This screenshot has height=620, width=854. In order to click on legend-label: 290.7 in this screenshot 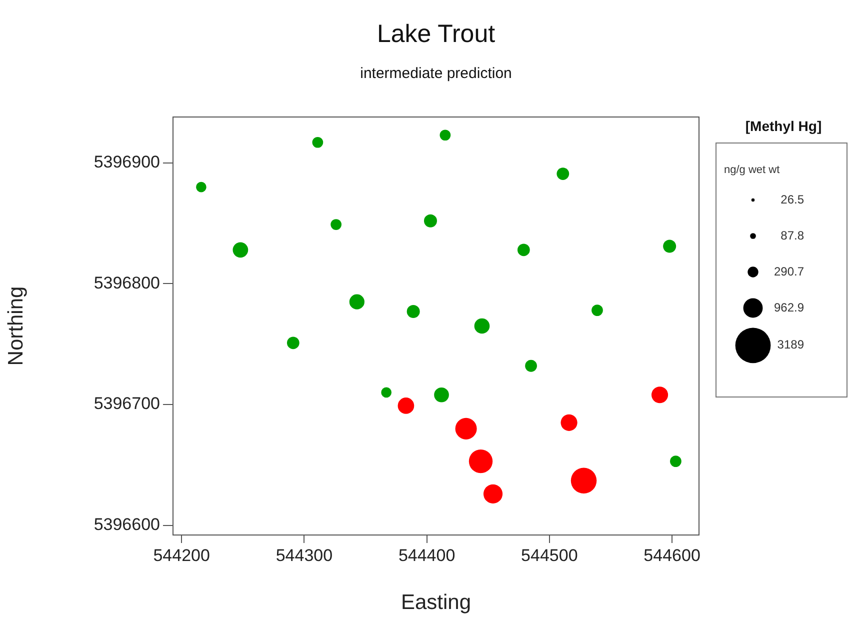, I will do `click(789, 271)`.